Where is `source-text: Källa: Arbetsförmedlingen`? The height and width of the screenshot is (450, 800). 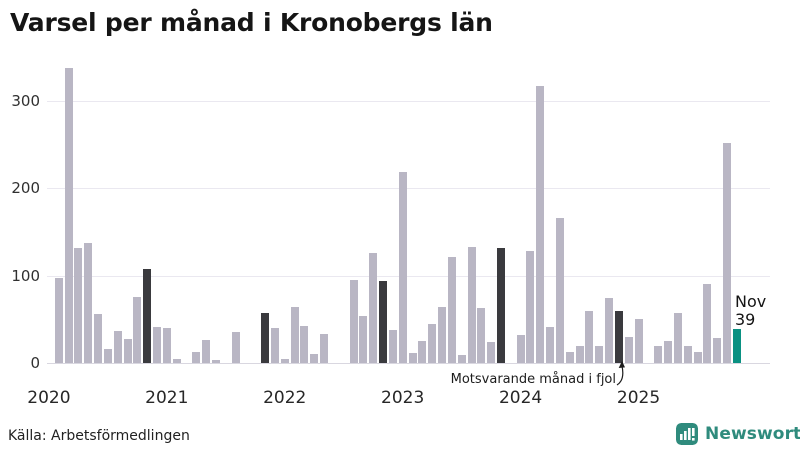 source-text: Källa: Arbetsförmedlingen is located at coordinates (99, 436).